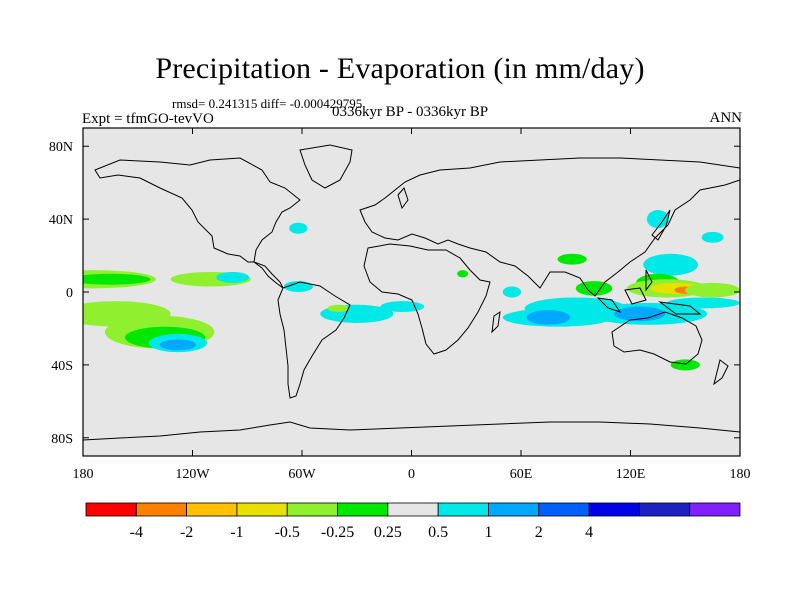 Image resolution: width=800 pixels, height=600 pixels. I want to click on lat-tick-label: 0, so click(69, 293).